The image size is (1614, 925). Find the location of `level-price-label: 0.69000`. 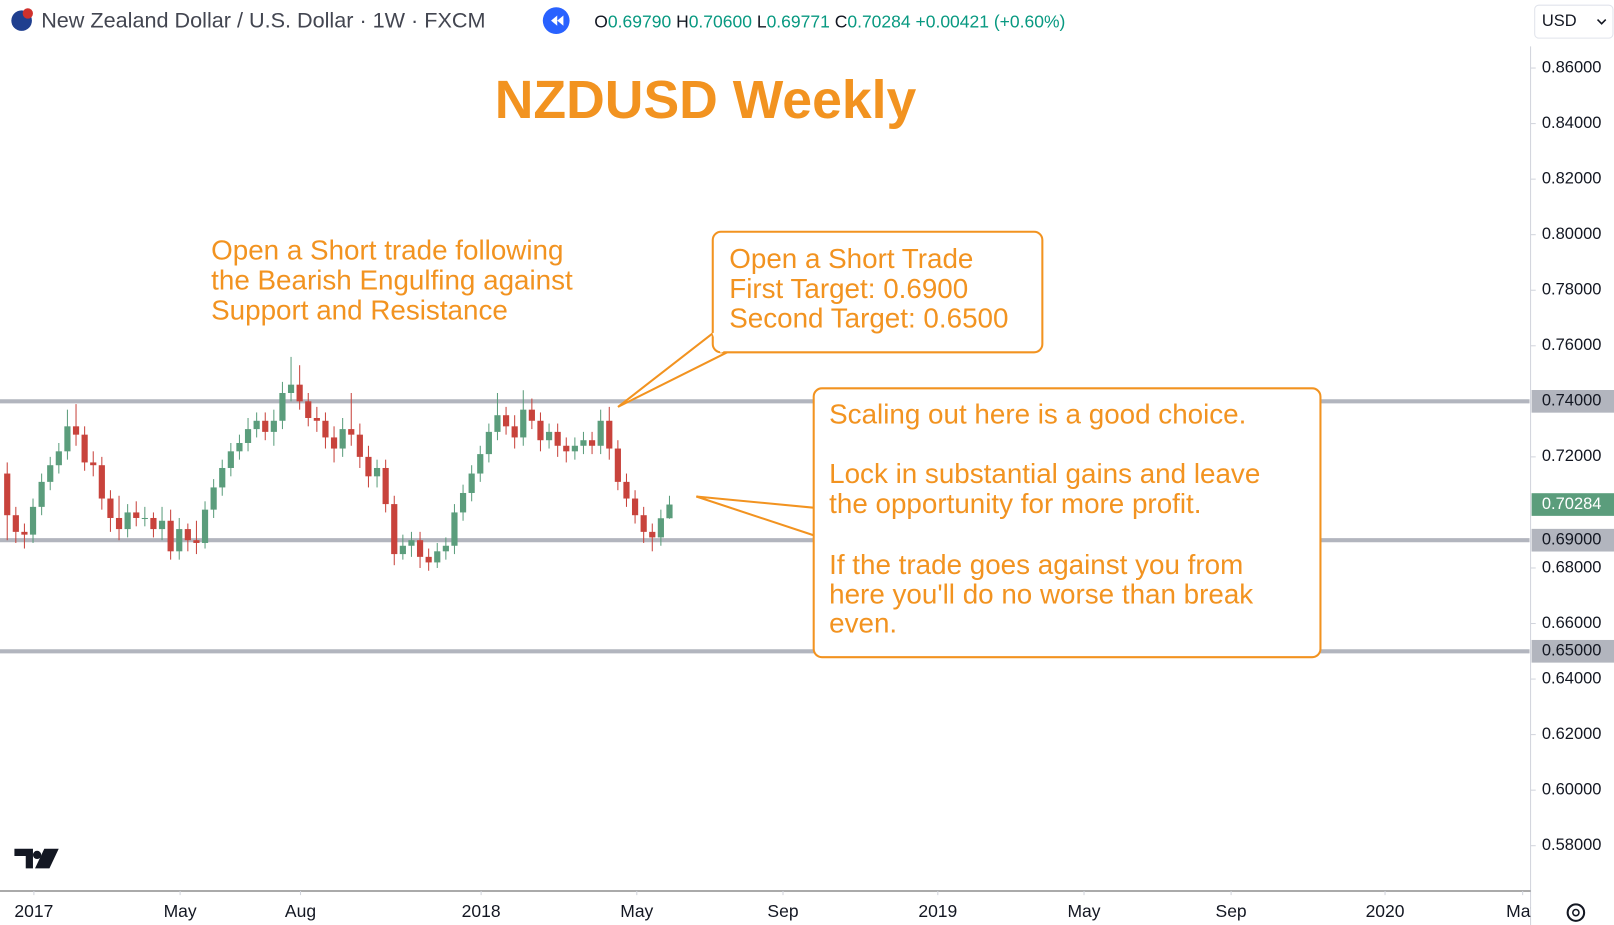

level-price-label: 0.69000 is located at coordinates (1572, 540).